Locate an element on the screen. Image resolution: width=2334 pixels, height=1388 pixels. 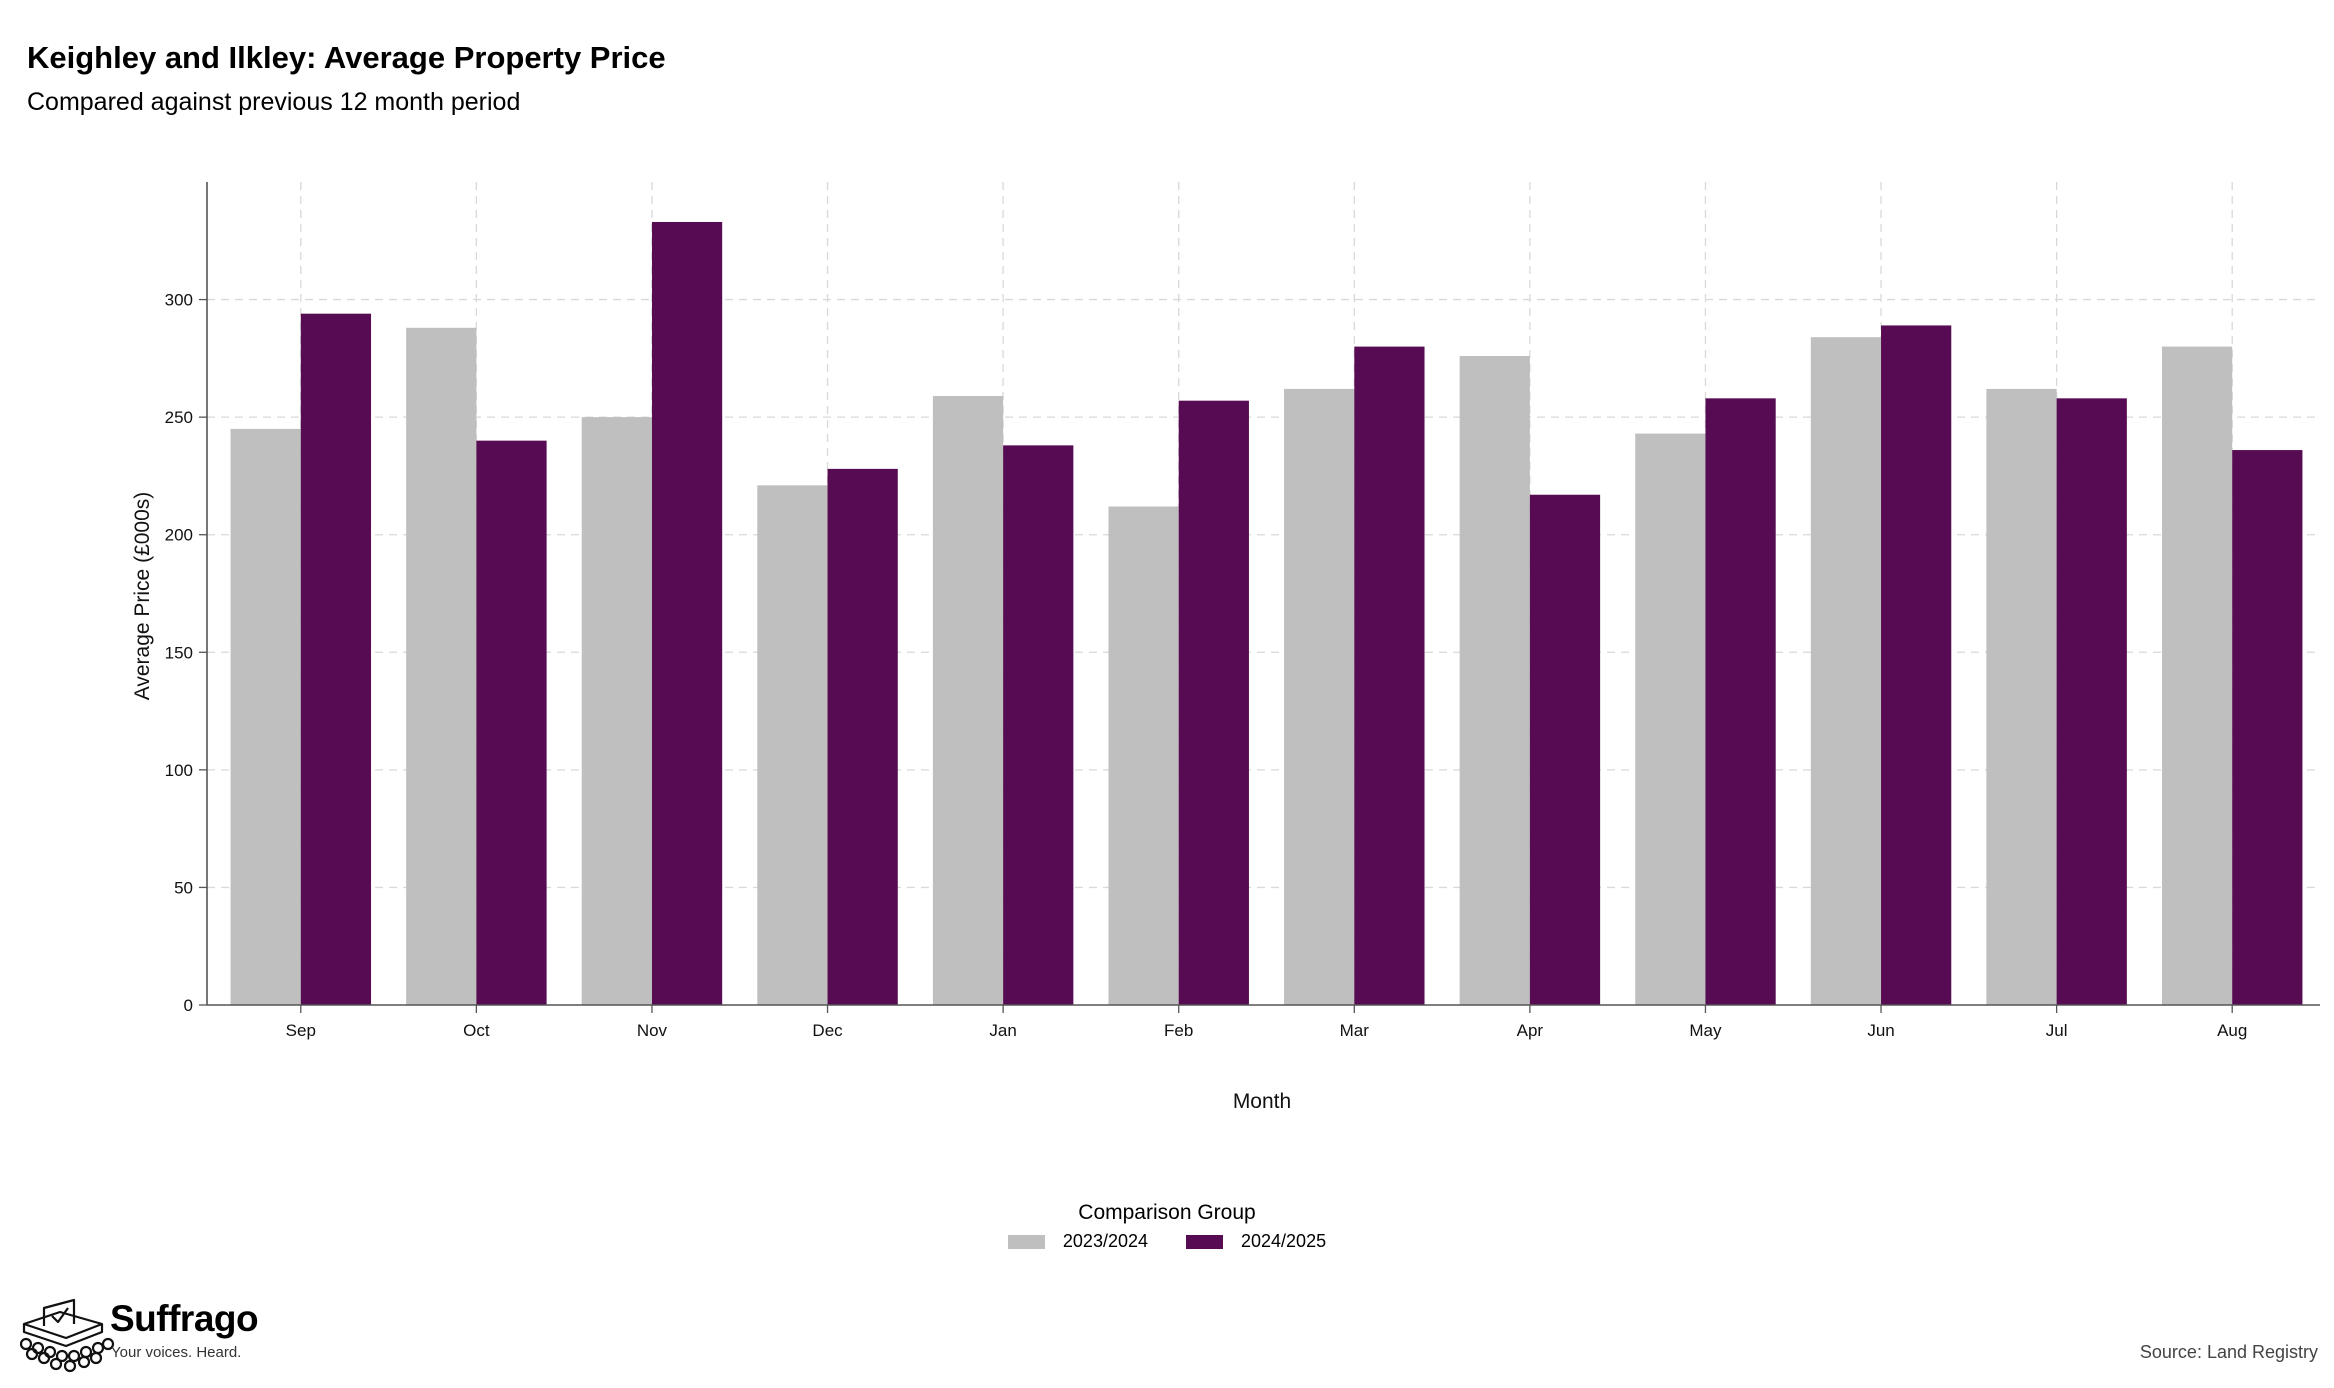
bar-2024-2025-sep is located at coordinates (336, 659).